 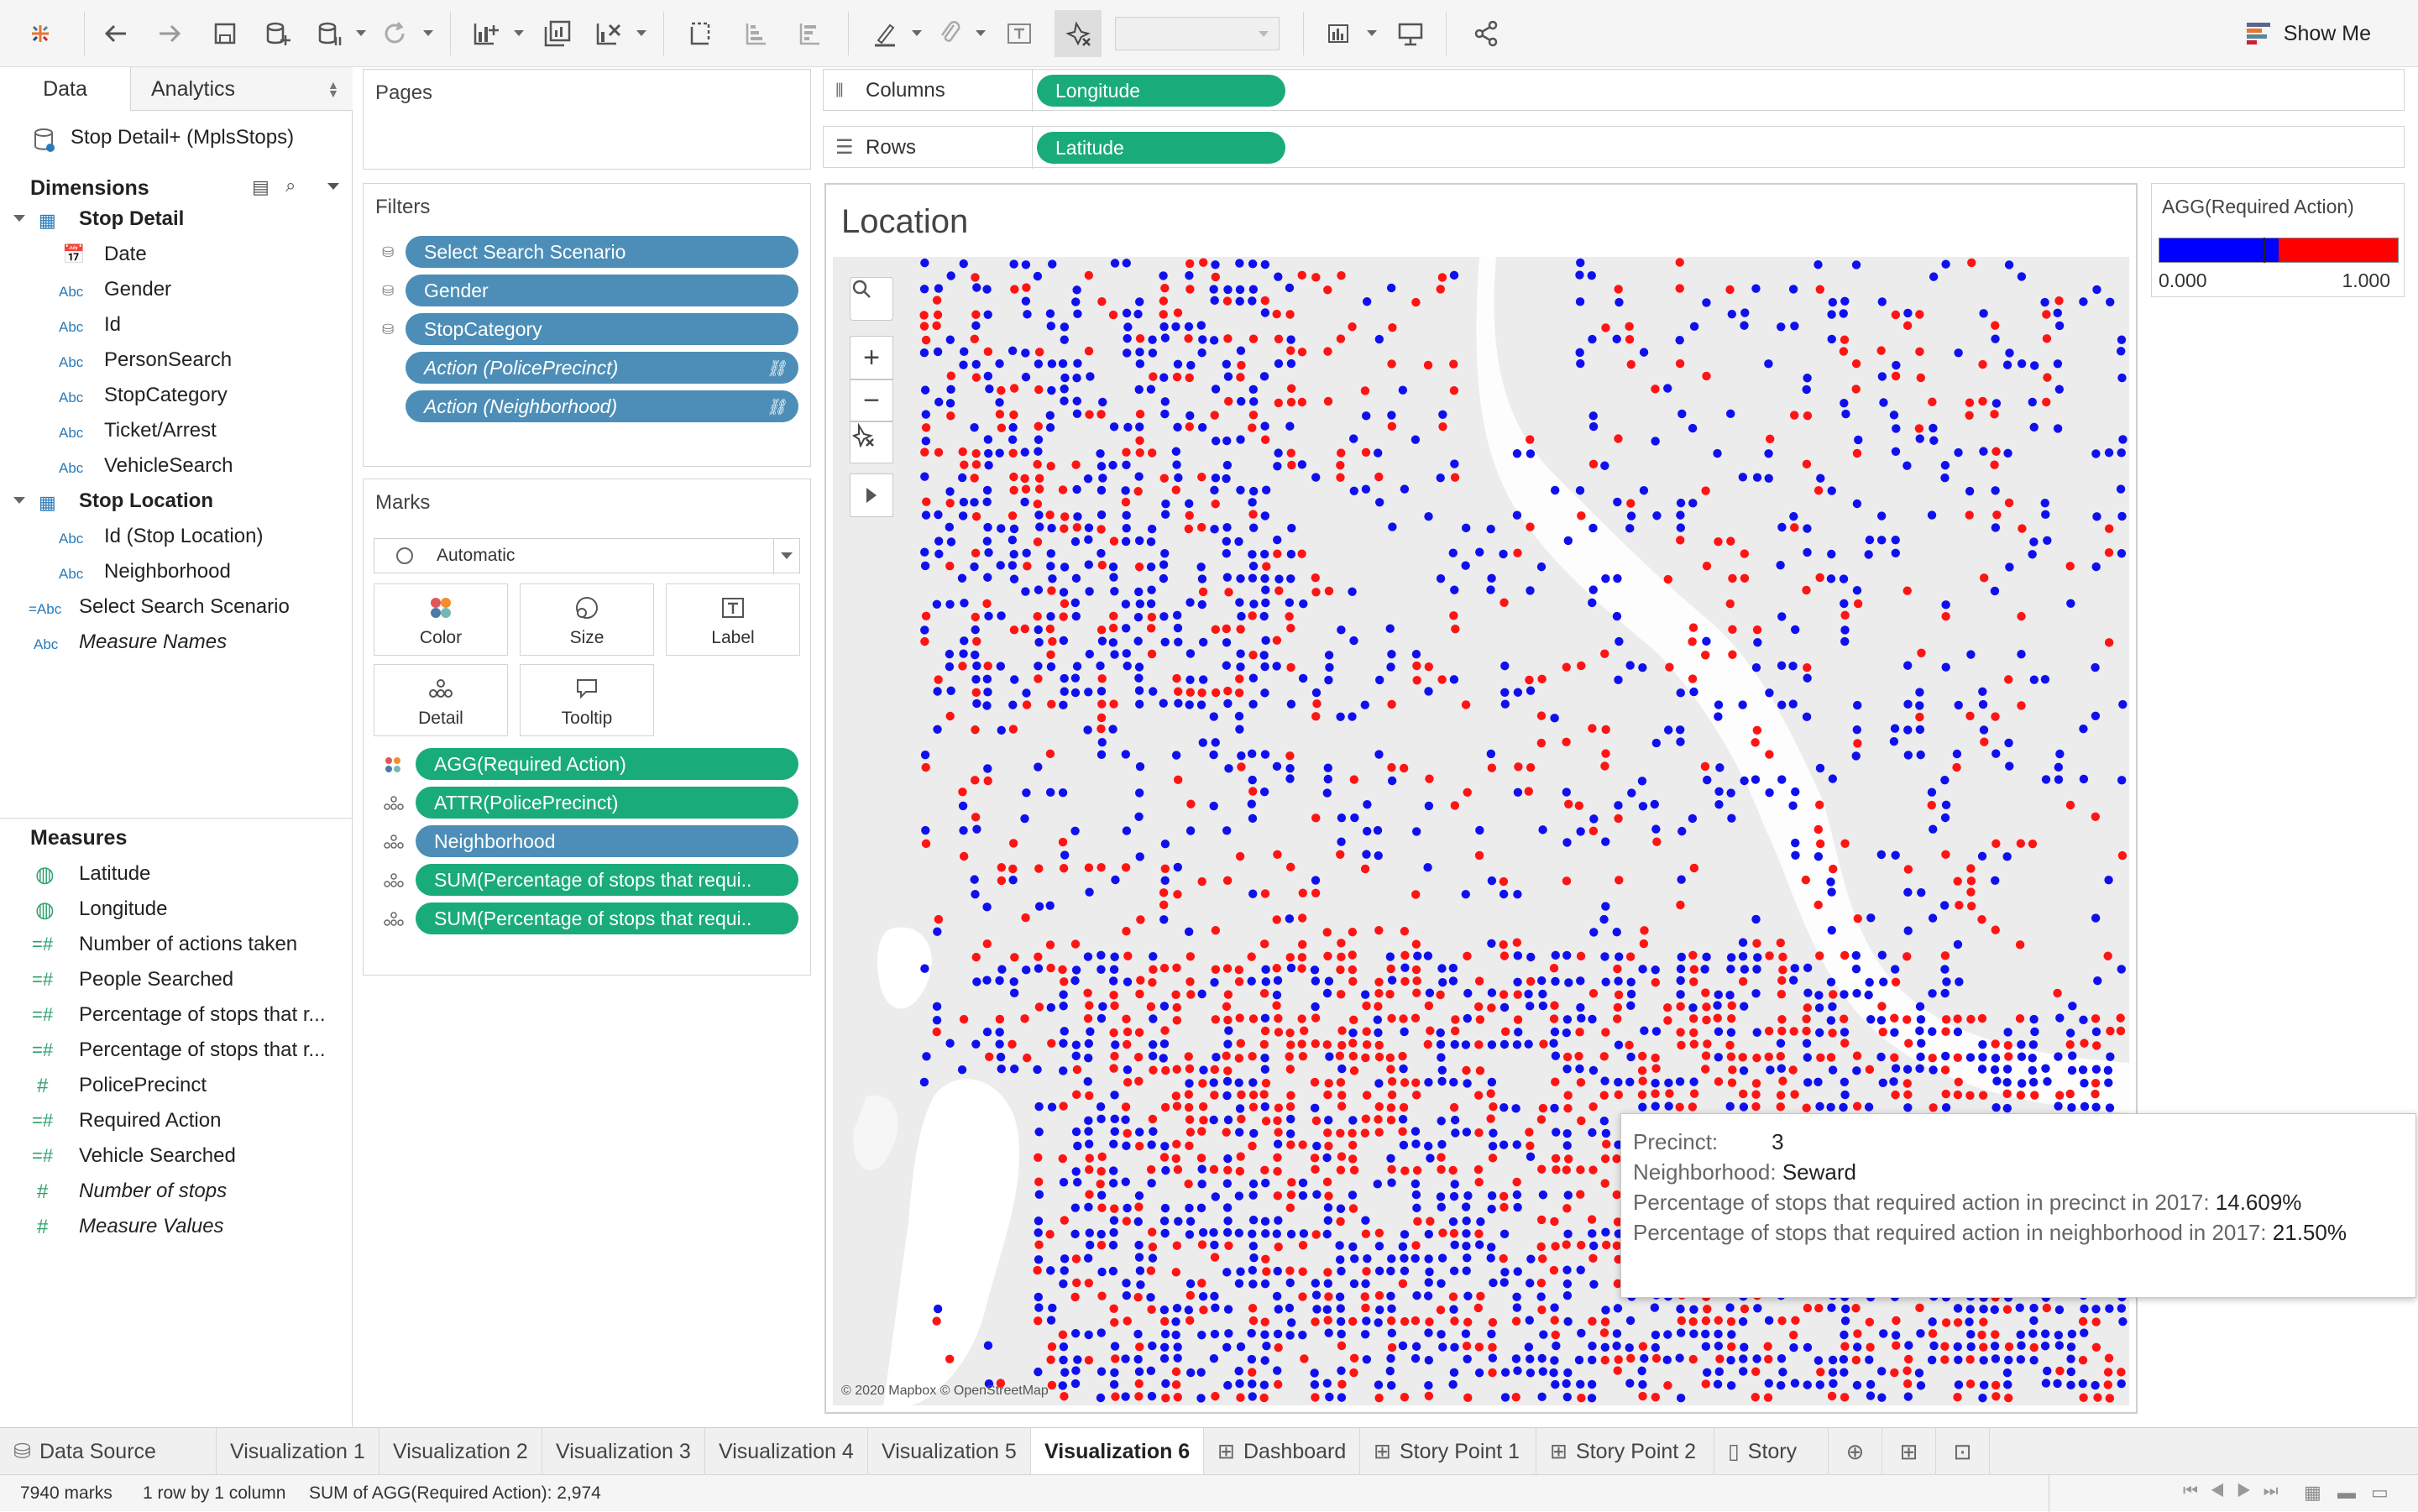 What do you see at coordinates (1282, 1451) in the screenshot?
I see `sheet-tab: ⊞ Dashboard` at bounding box center [1282, 1451].